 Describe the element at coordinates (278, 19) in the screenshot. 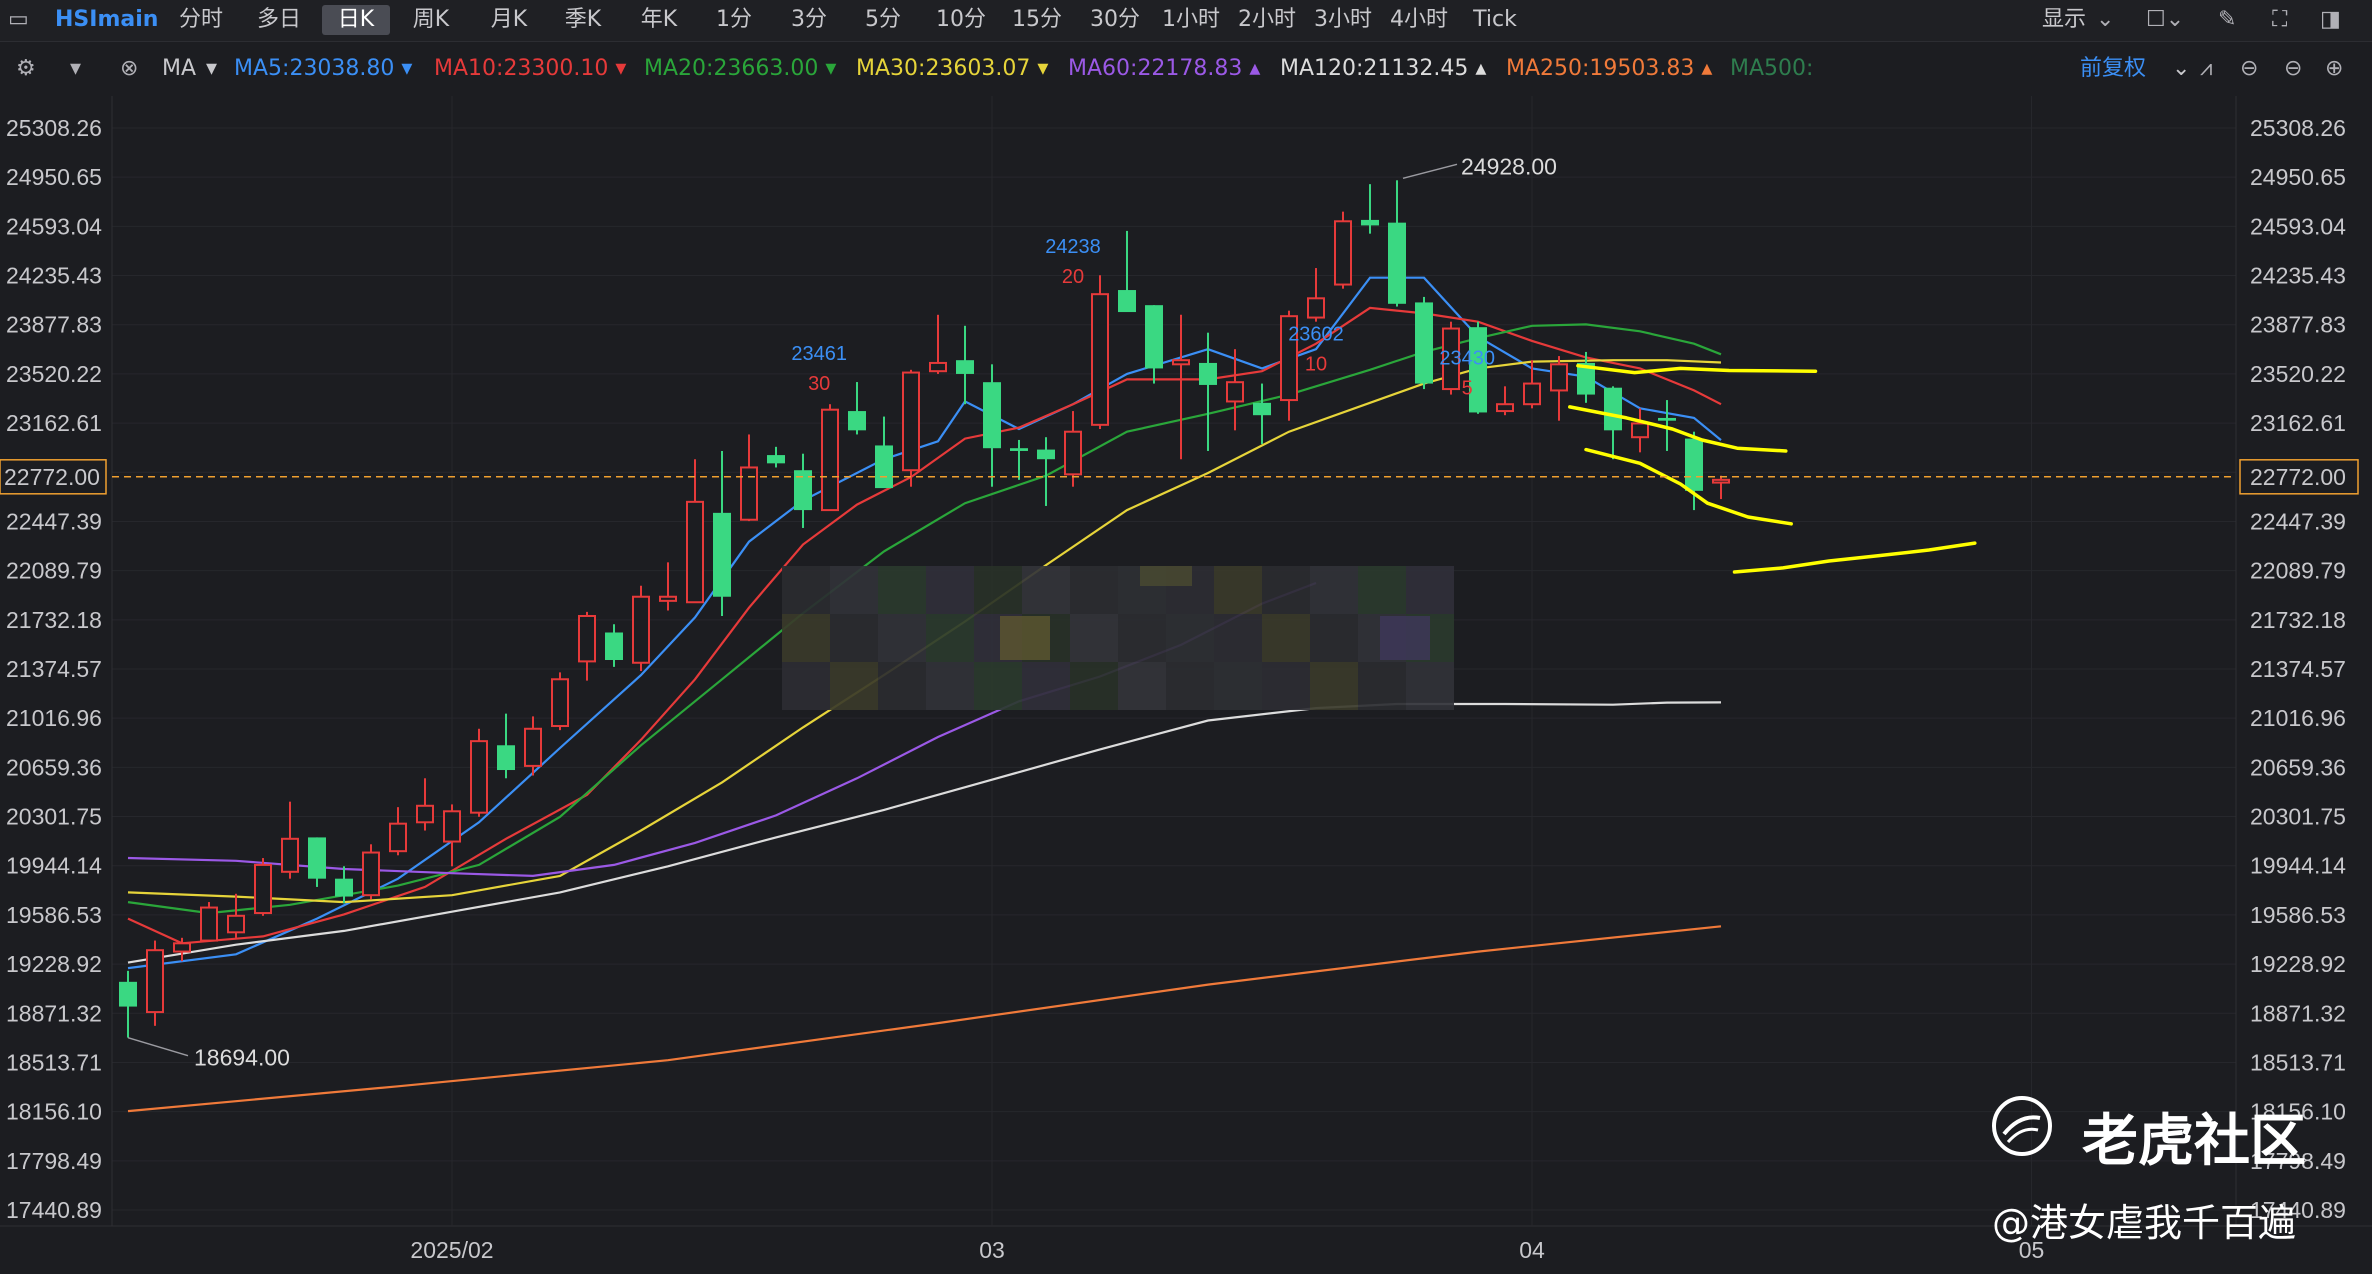

I see `timeframe-tab: 多日` at that location.